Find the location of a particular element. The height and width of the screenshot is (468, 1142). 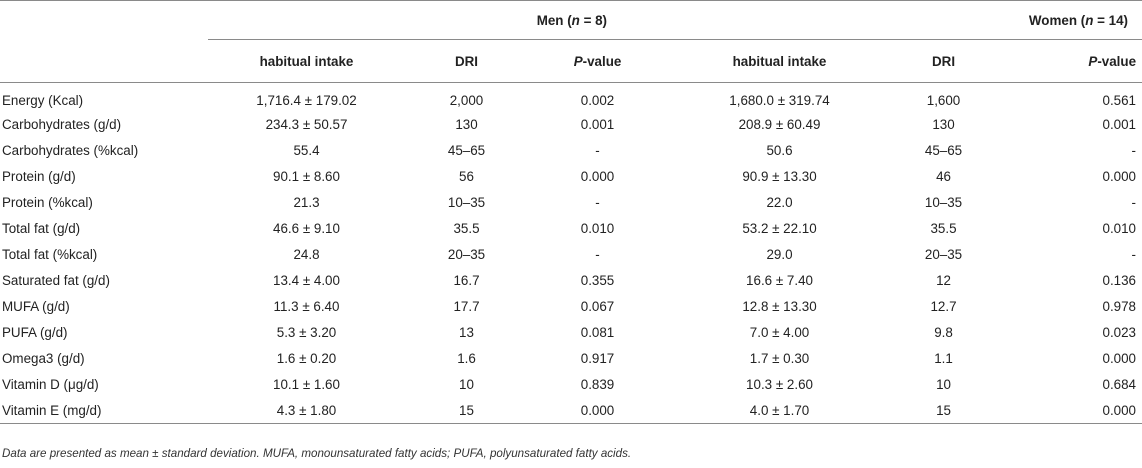

label-column-header is located at coordinates (104, 61).